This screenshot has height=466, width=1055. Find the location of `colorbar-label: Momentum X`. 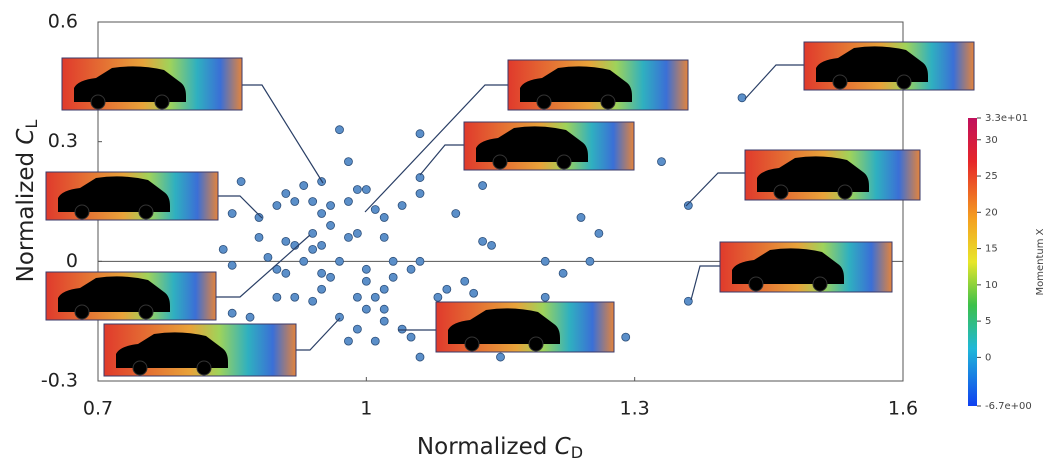

colorbar-label: Momentum X is located at coordinates (1040, 261).